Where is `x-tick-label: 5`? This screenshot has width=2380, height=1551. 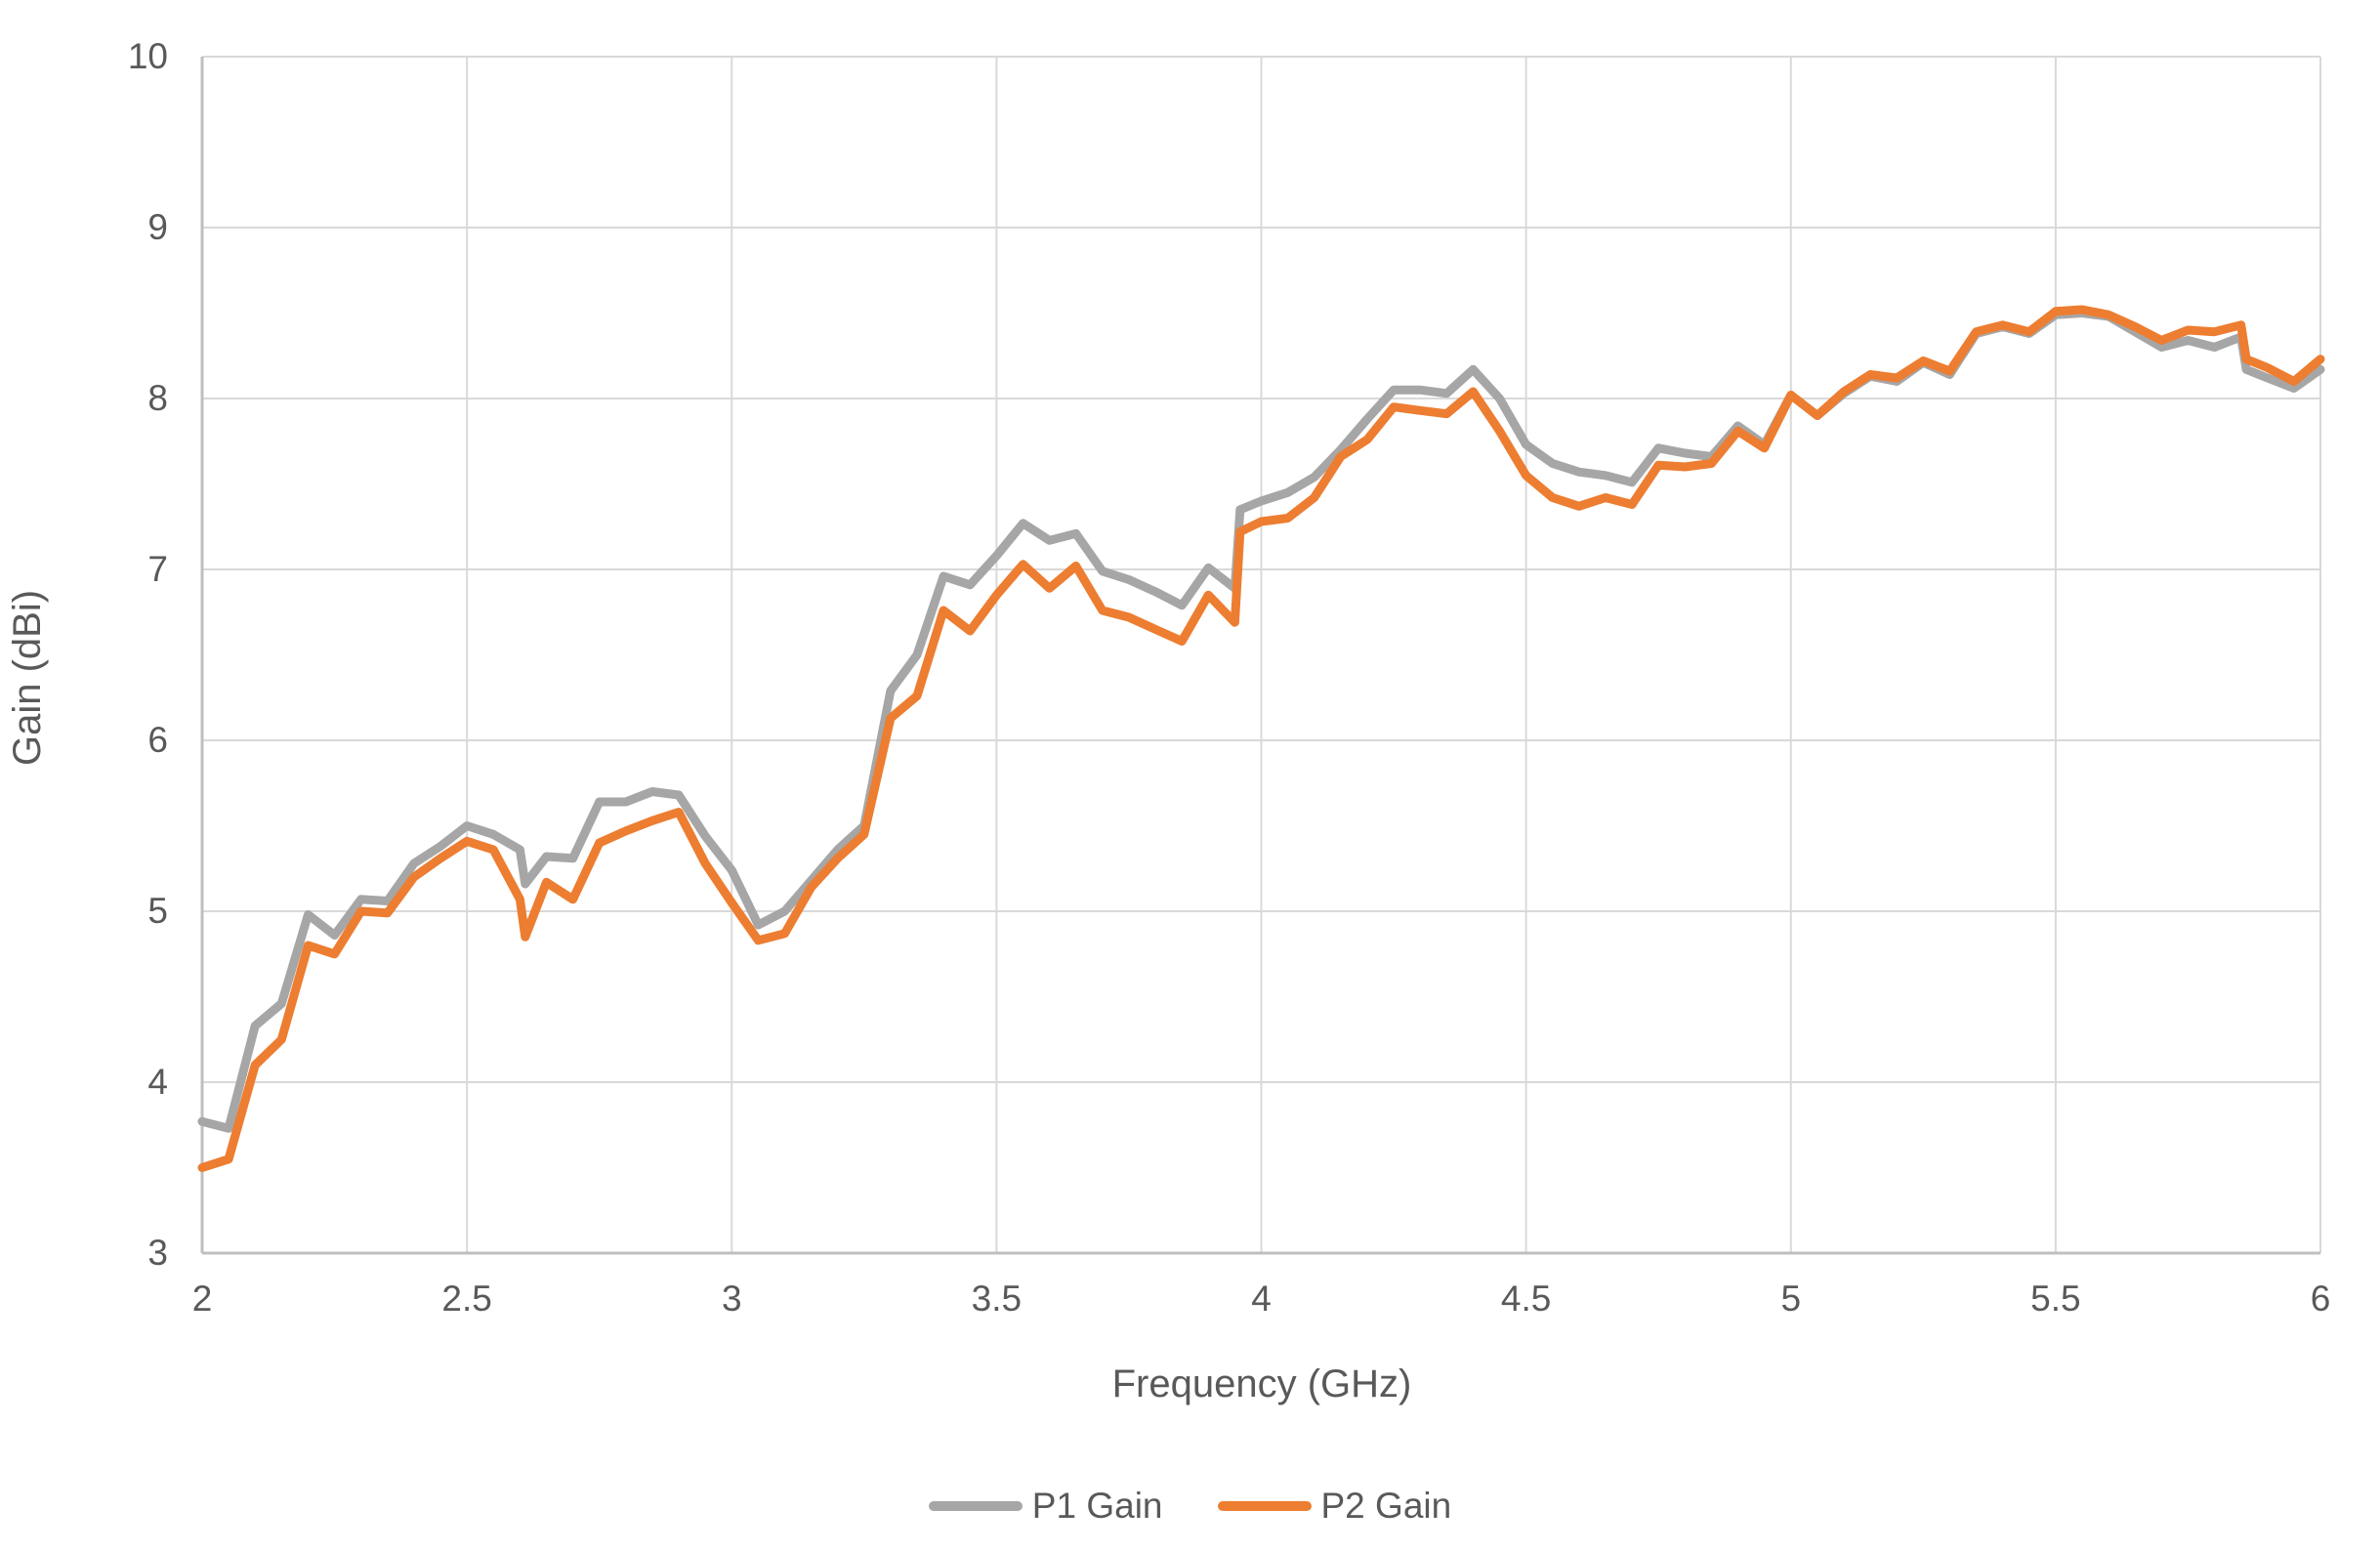 x-tick-label: 5 is located at coordinates (1791, 1299).